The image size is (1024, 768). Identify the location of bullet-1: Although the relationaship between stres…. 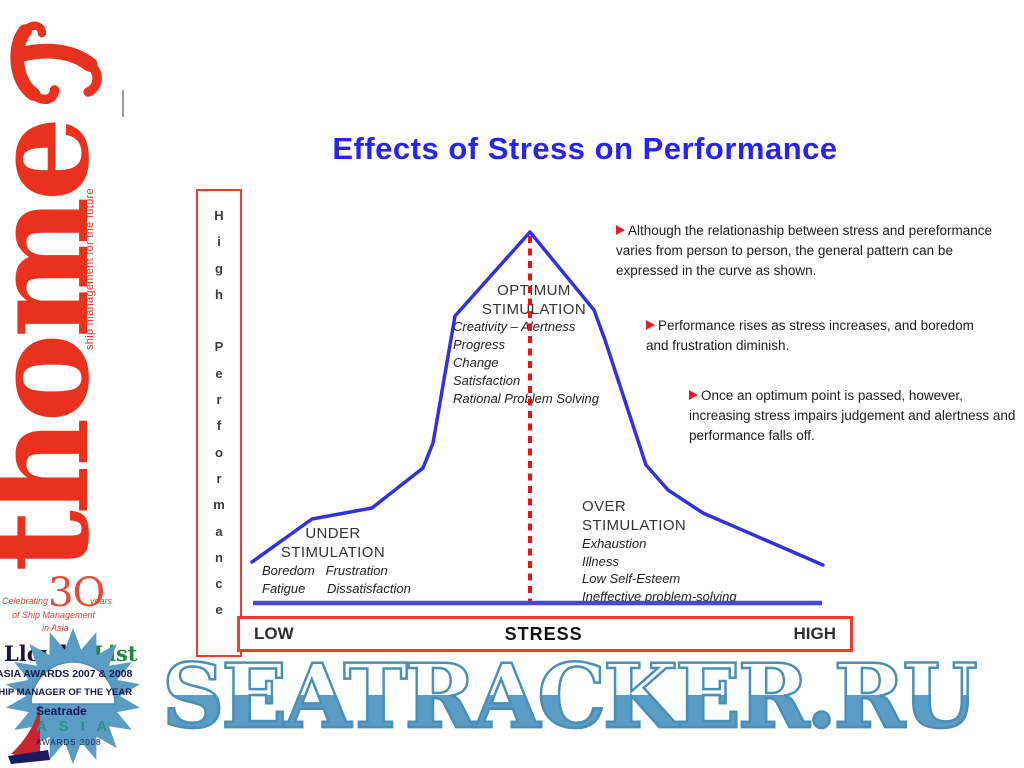
(805, 251).